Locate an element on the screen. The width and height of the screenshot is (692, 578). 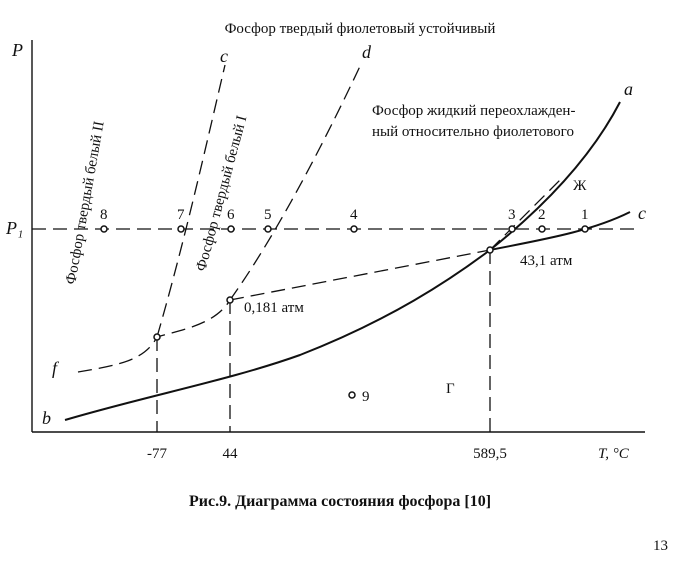
curve-label: f is located at coordinates (56, 368).